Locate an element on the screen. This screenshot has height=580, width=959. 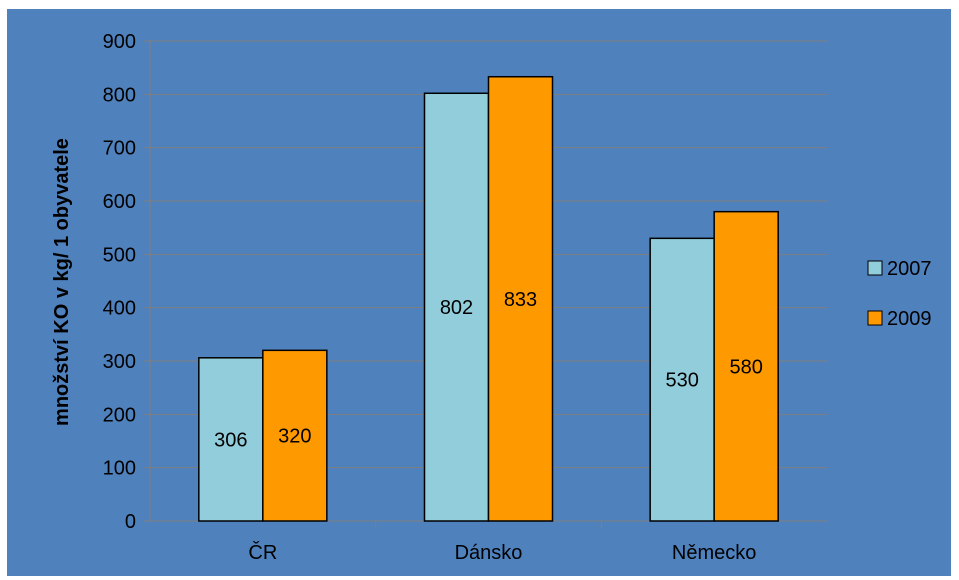
legend-swatch-2007 is located at coordinates (875, 268).